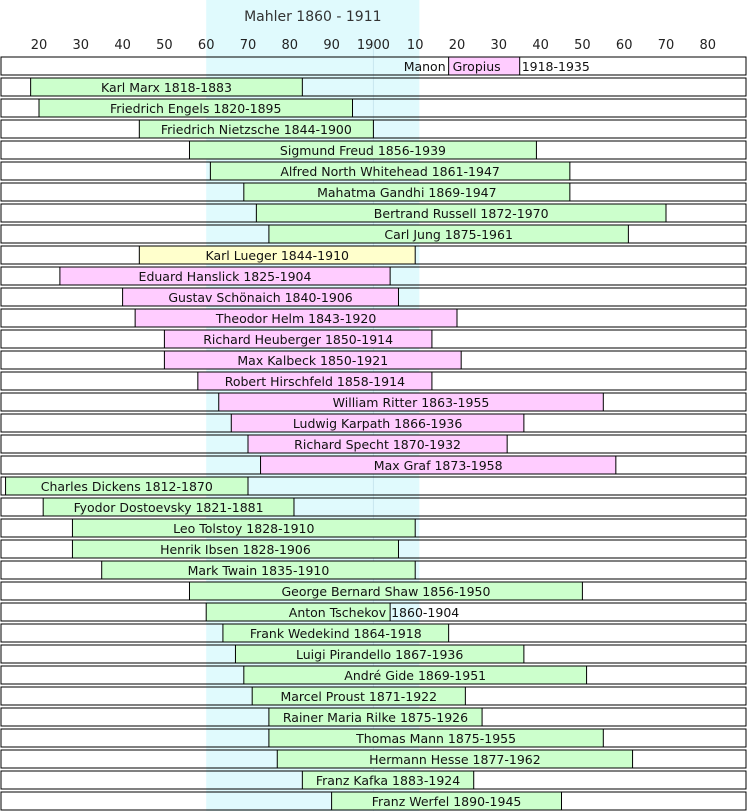 The height and width of the screenshot is (811, 747). I want to click on row-label: Friedrich Nietzsche 1844-1900, so click(256, 129).